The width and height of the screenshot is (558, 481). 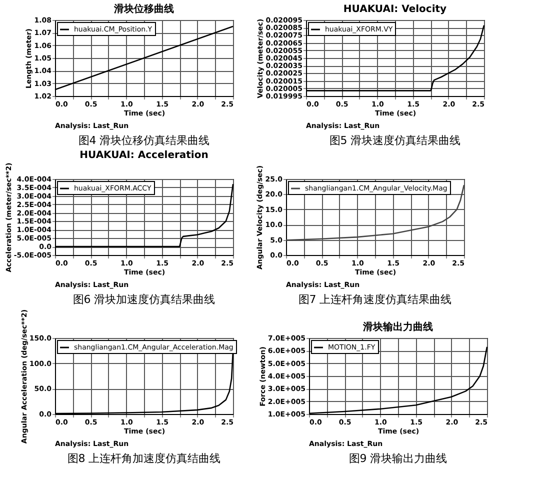 What do you see at coordinates (375, 212) in the screenshot?
I see `line-series` at bounding box center [375, 212].